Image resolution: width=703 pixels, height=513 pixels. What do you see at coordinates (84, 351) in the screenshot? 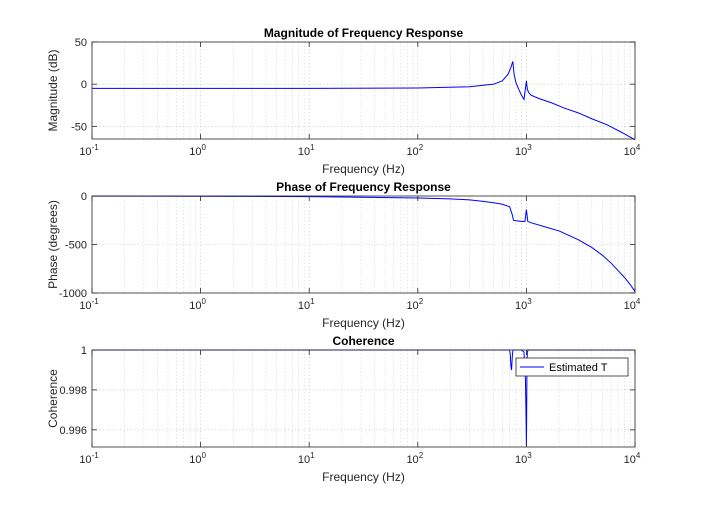
I see `y-tick-label: 1` at bounding box center [84, 351].